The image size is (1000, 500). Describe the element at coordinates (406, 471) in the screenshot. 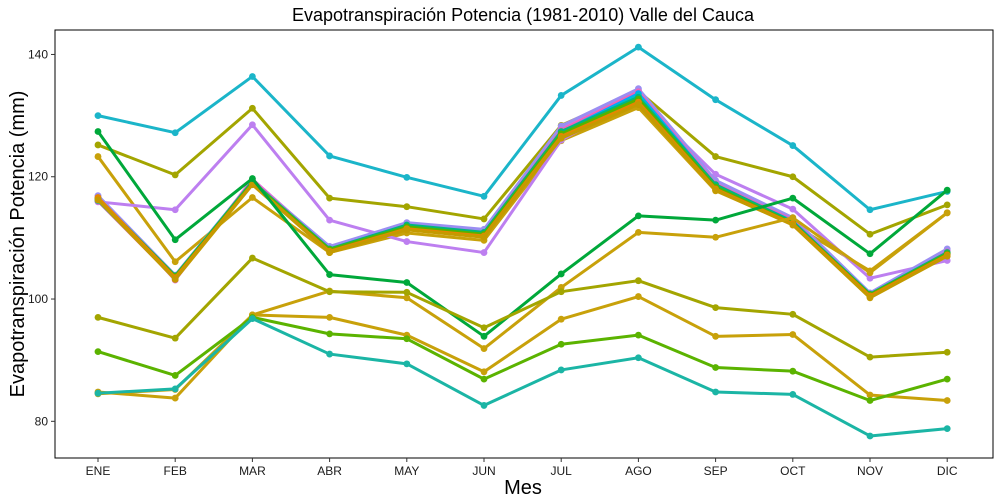

I see `x-tick-label: MAY` at that location.